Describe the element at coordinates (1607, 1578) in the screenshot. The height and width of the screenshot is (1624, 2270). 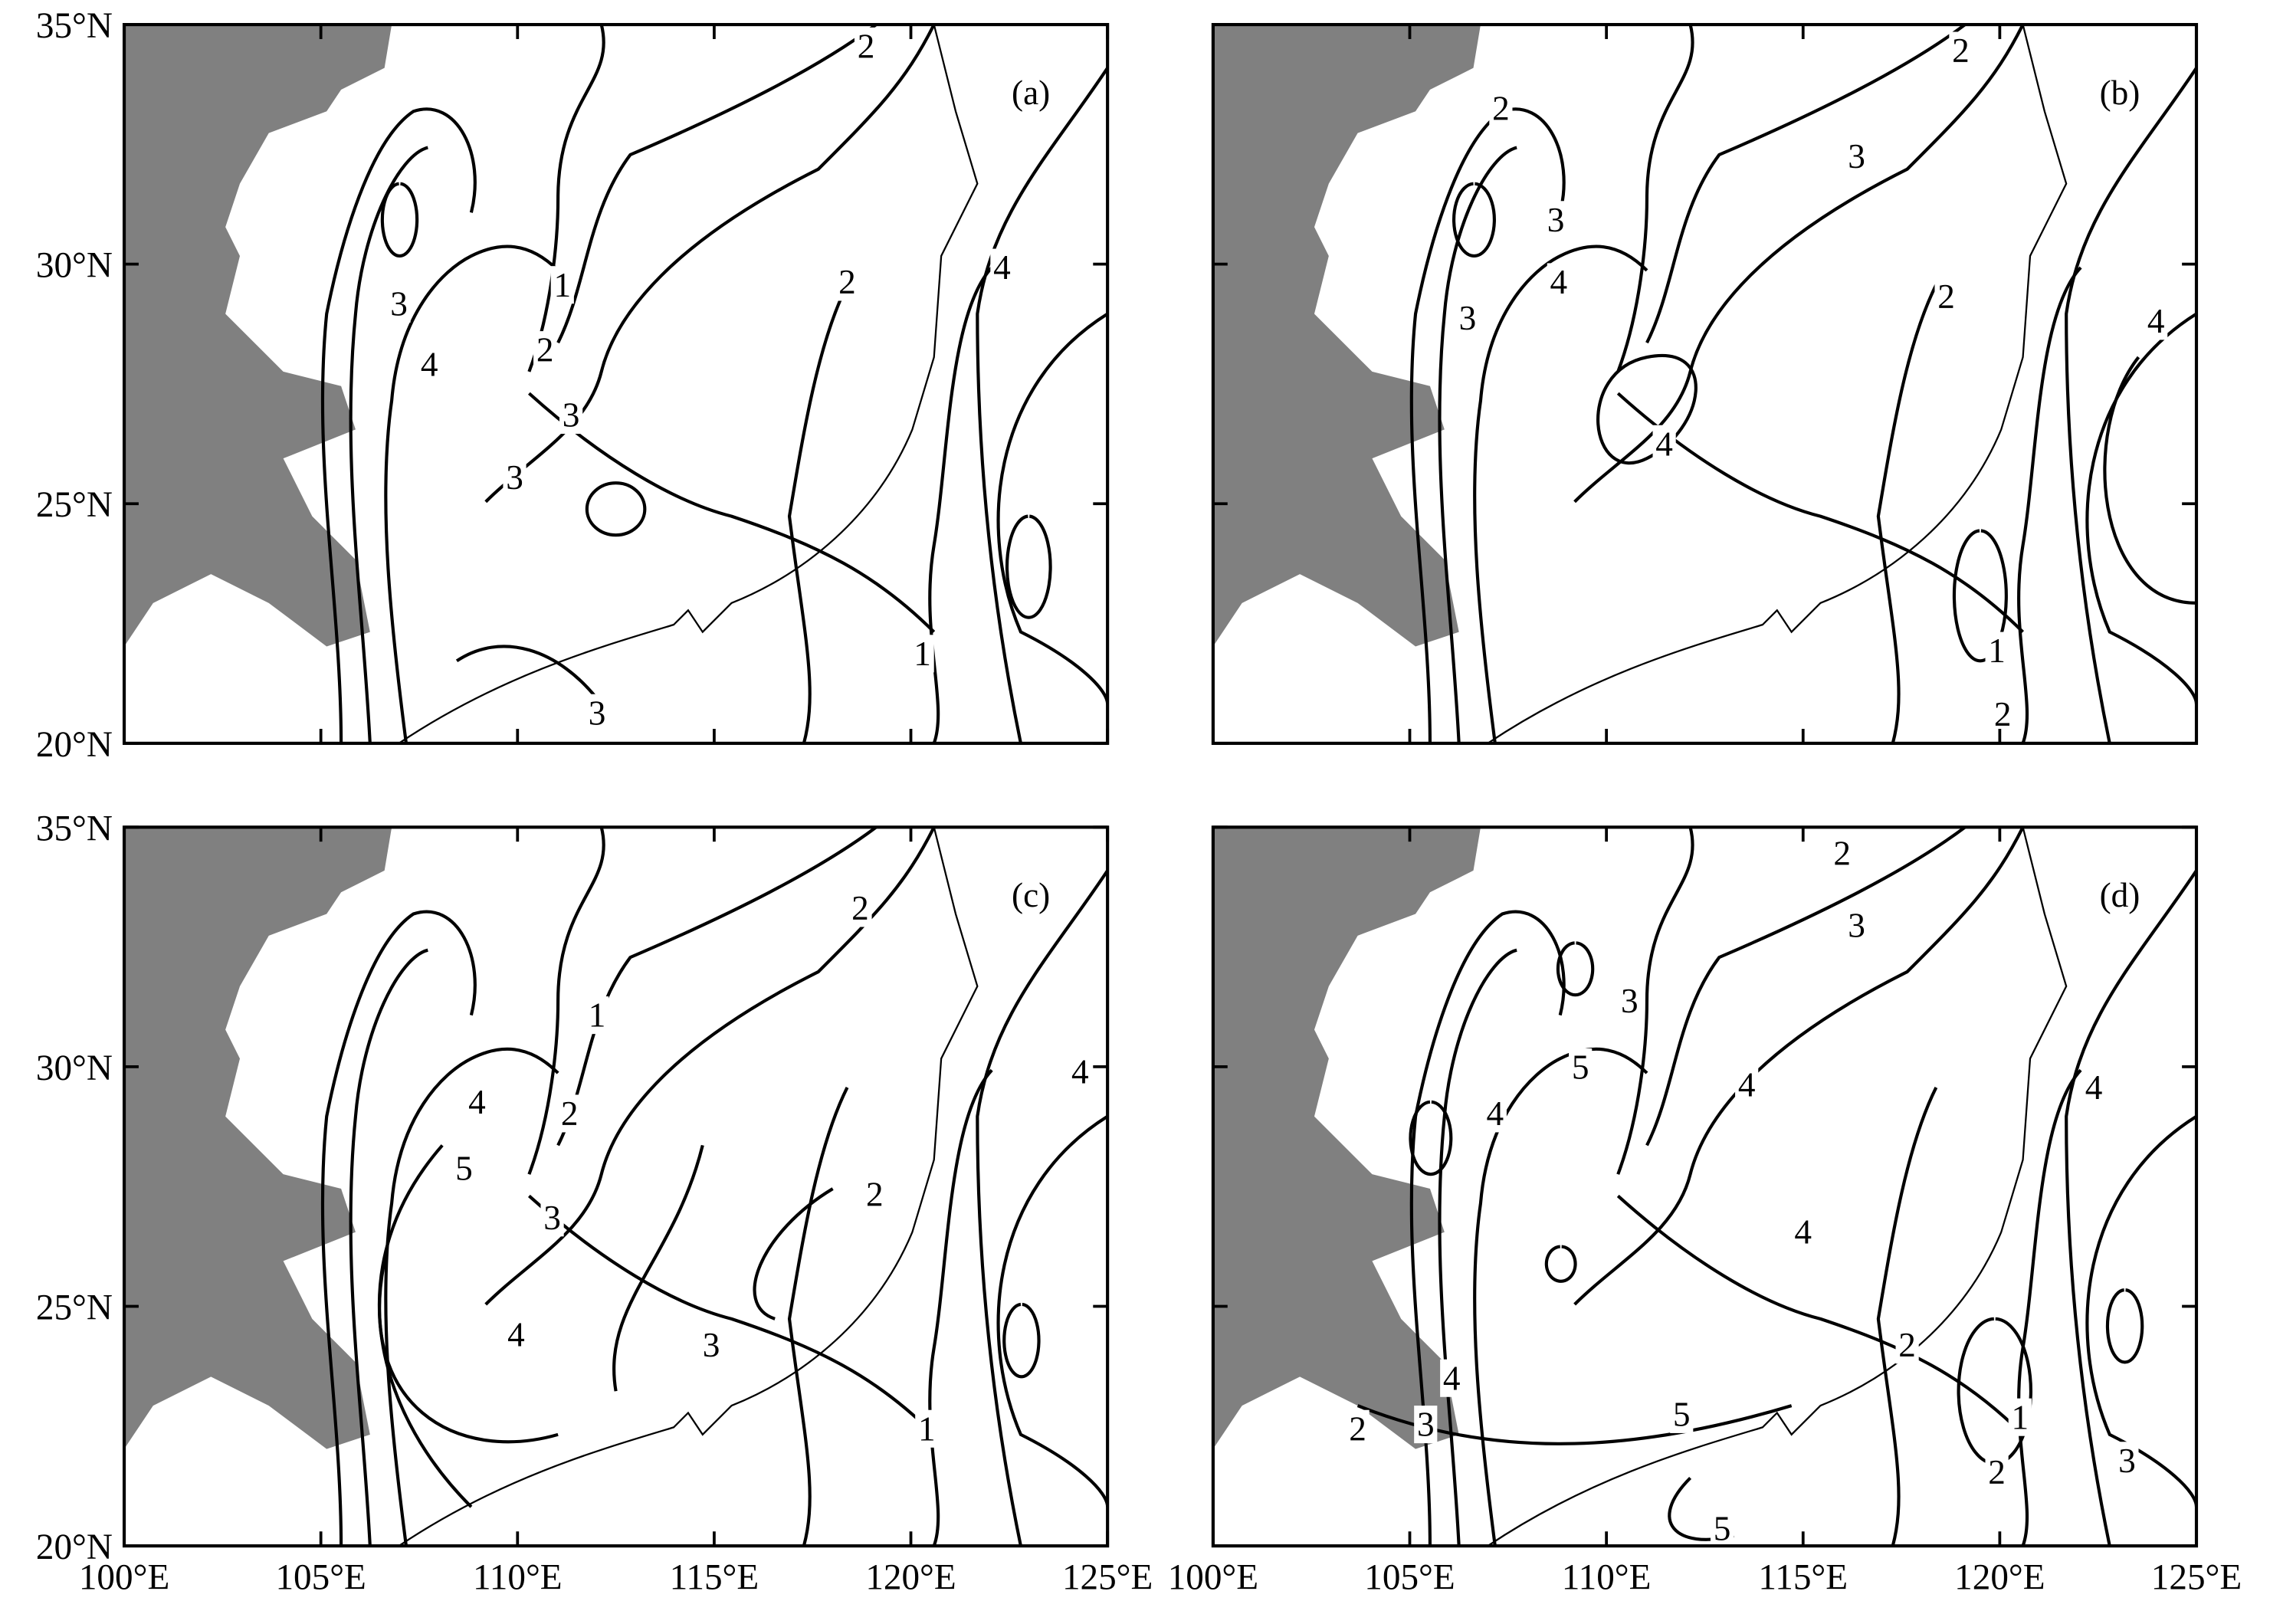
I see `x-tick-label: 110°E` at that location.